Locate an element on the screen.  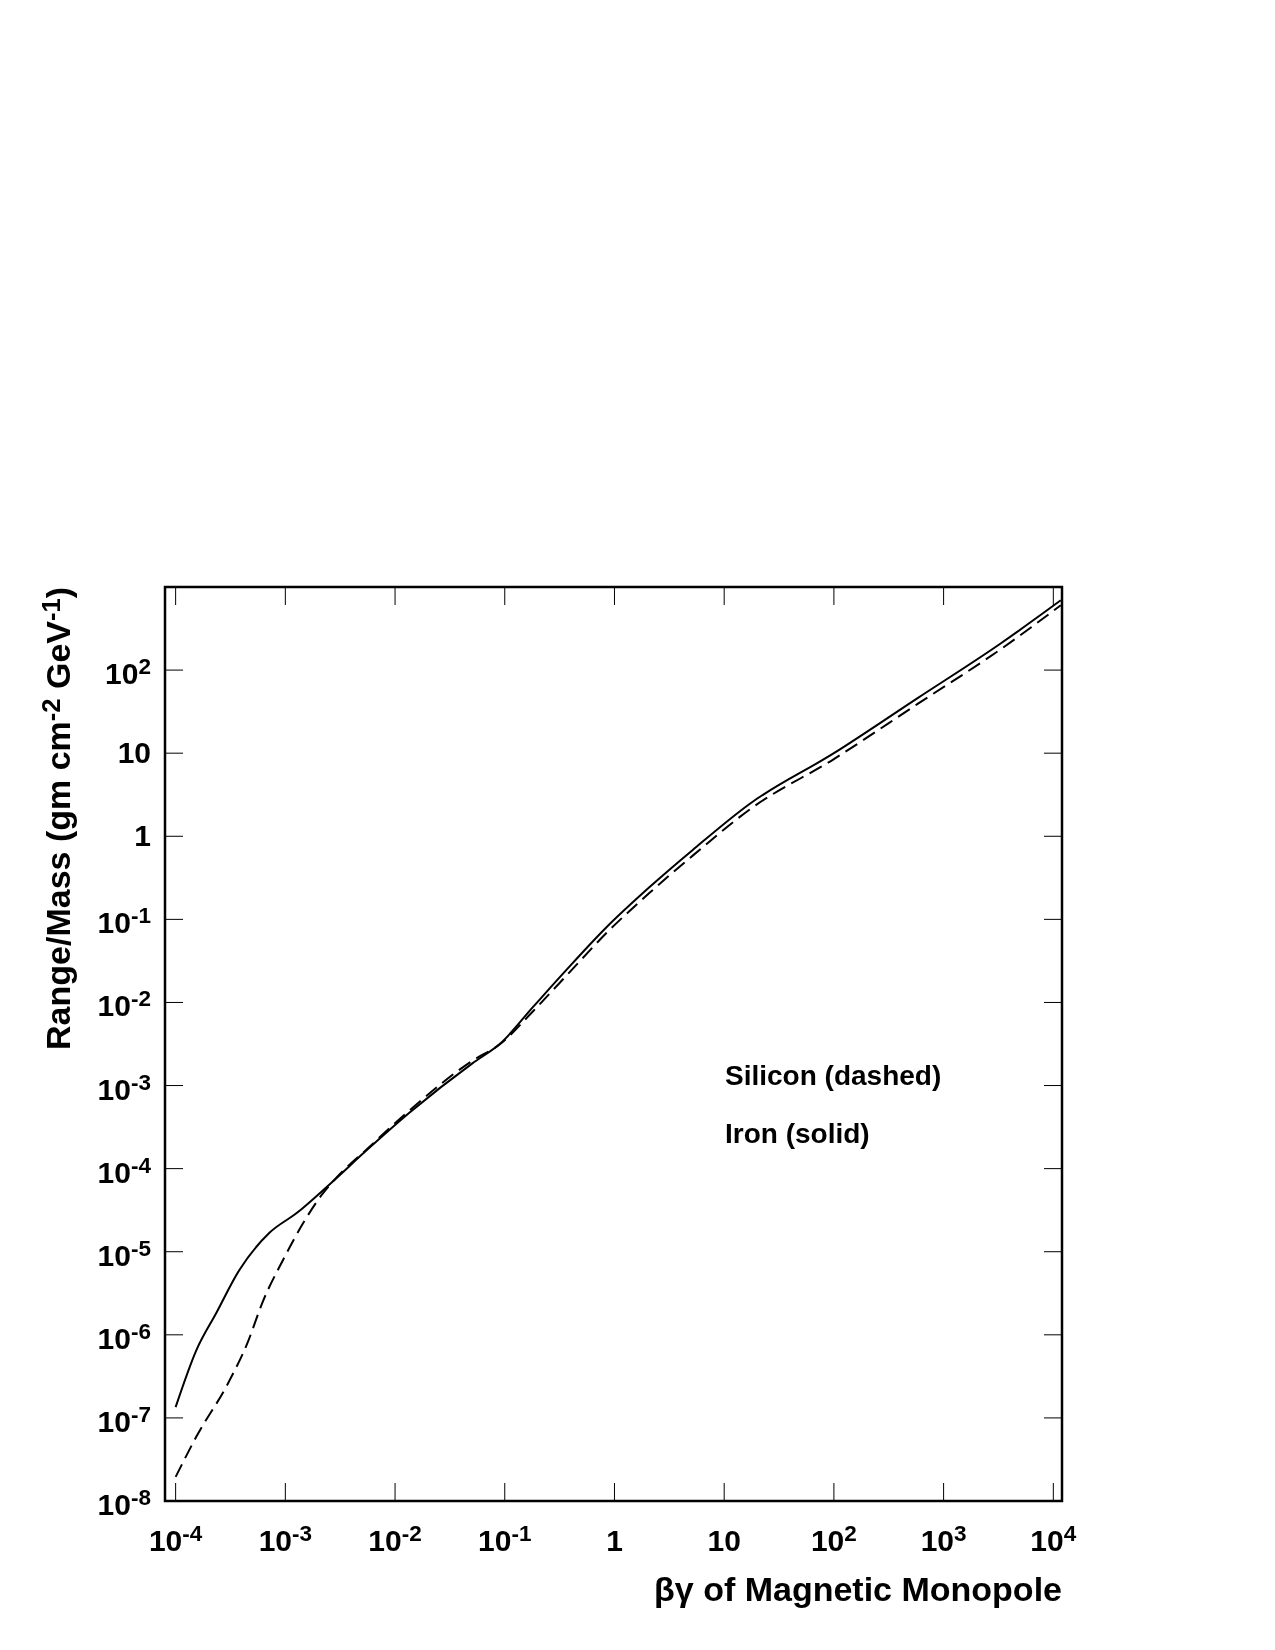
x-tick-label: 10$^{3}$ is located at coordinates (943, 1539).